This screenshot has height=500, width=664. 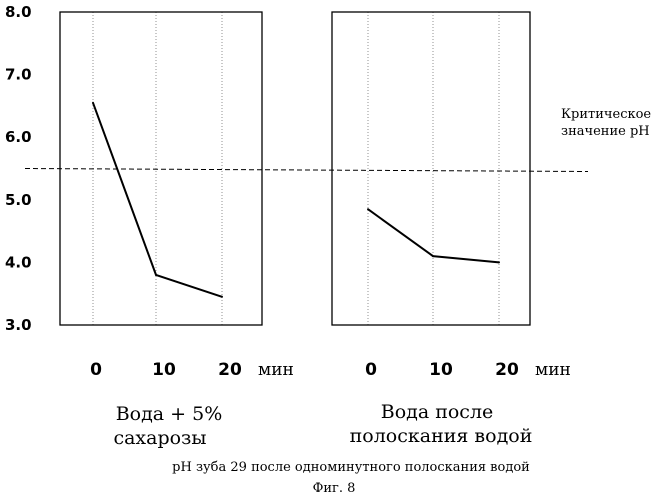 I want to click on figure-label: Фиг. 8, so click(x=334, y=488).